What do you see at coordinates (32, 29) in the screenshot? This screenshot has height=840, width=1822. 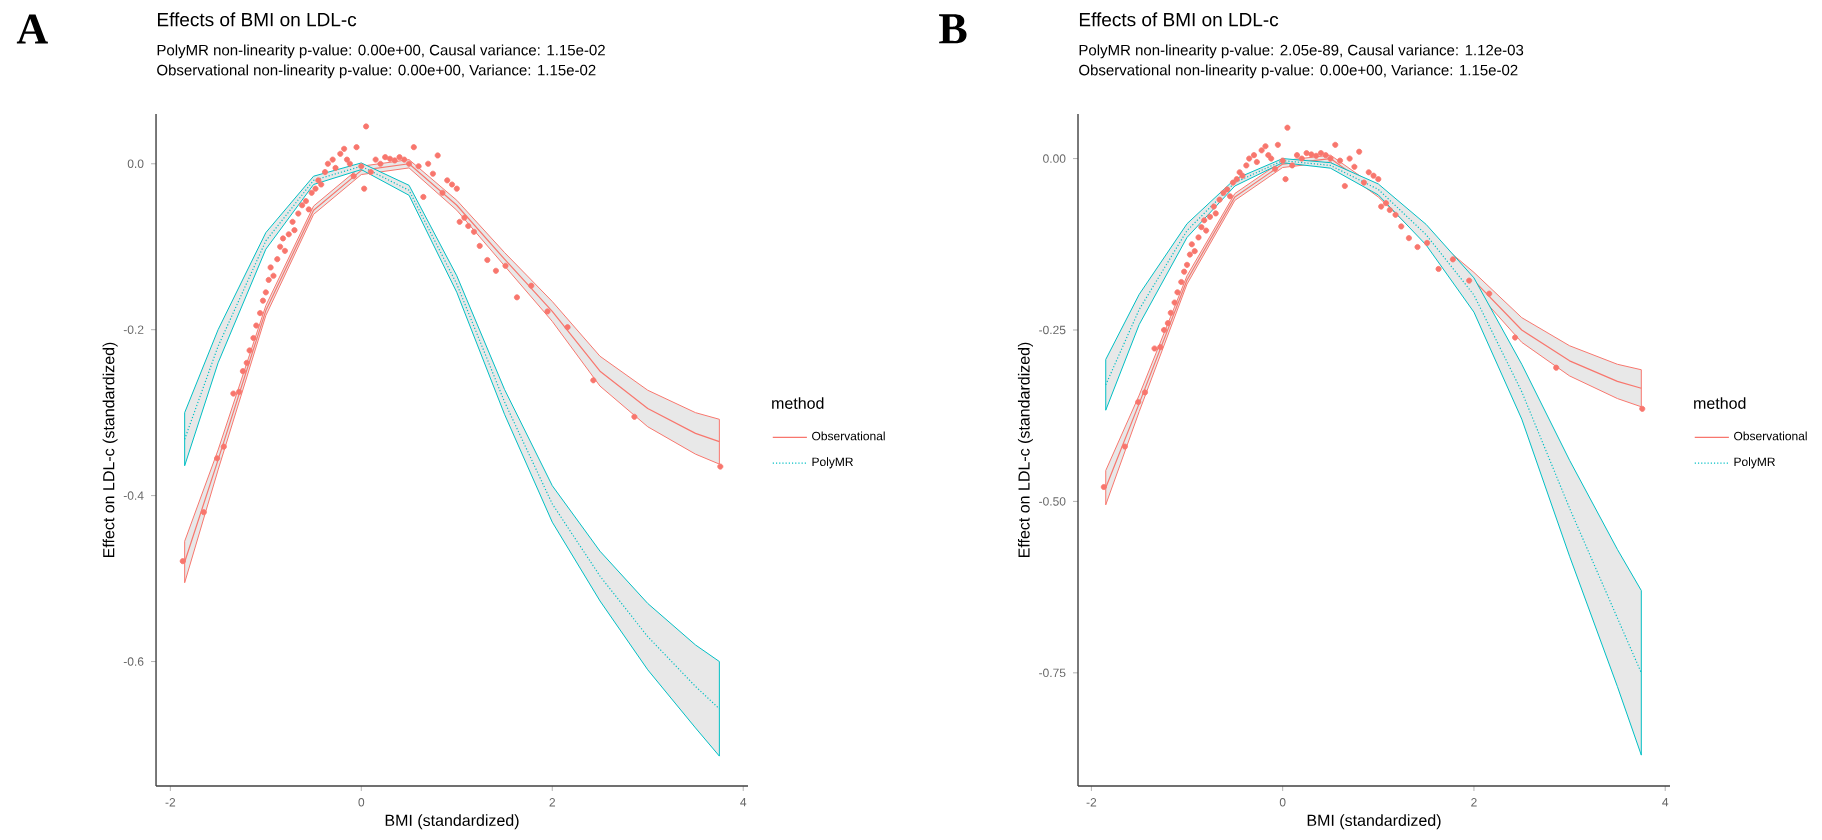 I see `text: A` at bounding box center [32, 29].